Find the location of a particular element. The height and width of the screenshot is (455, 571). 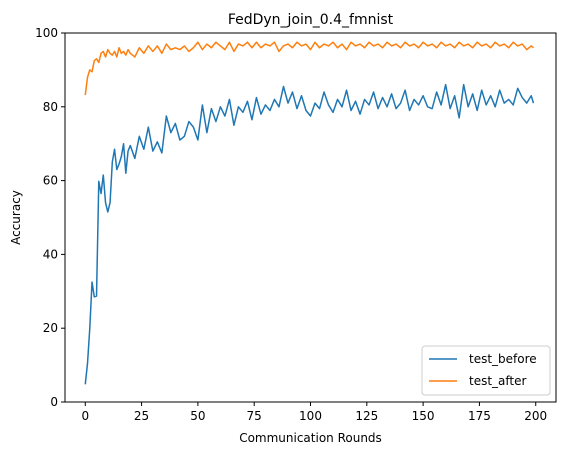

y-axis-label: Accuracy is located at coordinates (16, 217).